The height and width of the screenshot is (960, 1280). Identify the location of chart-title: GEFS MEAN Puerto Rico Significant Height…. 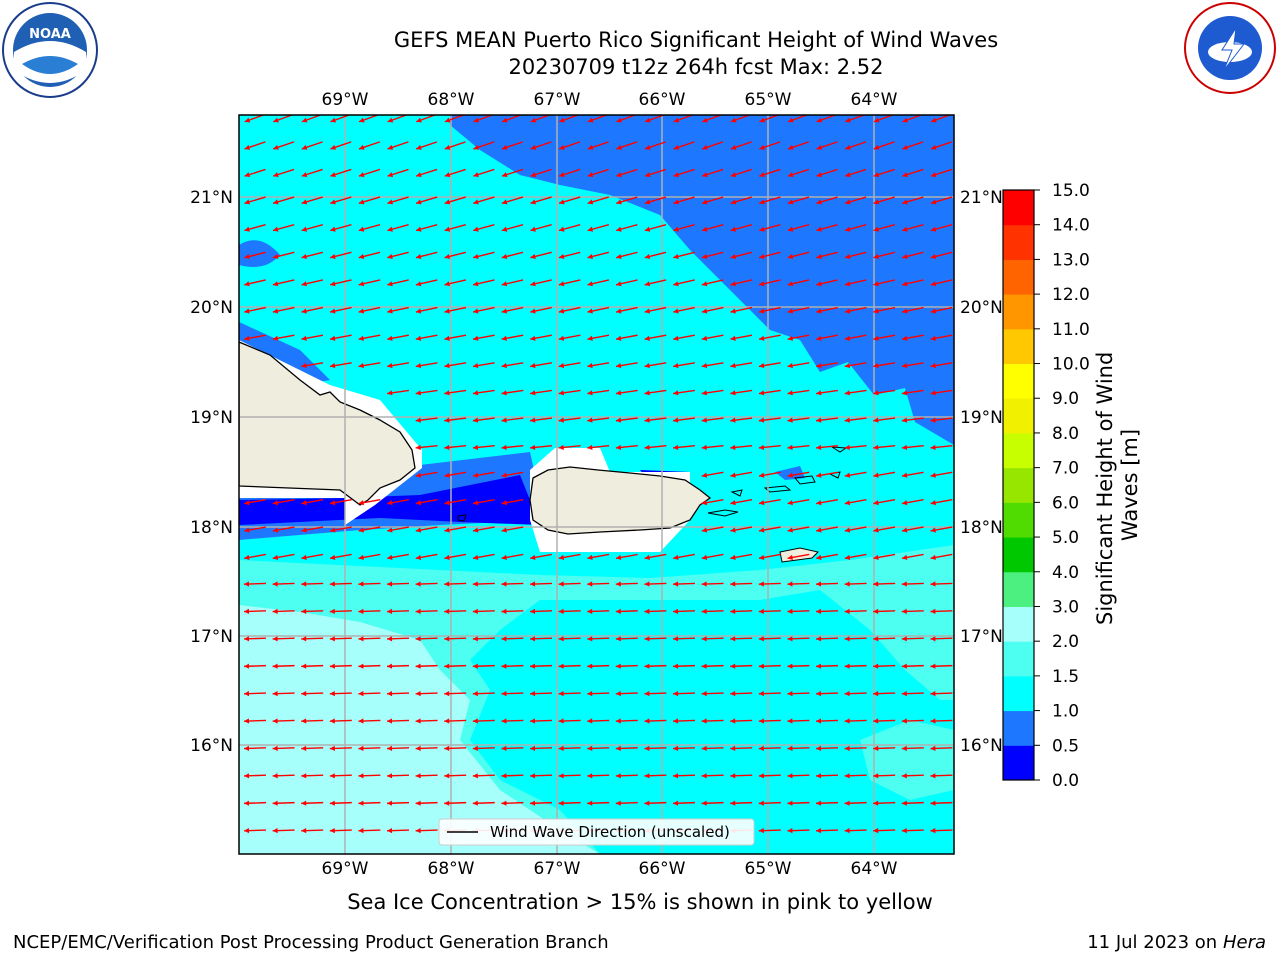
(696, 40).